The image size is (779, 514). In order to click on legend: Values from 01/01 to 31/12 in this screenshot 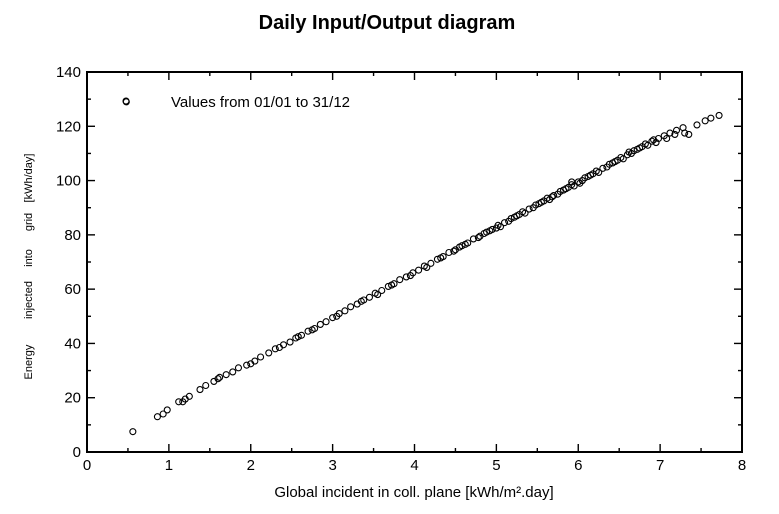, I will do `click(236, 102)`.